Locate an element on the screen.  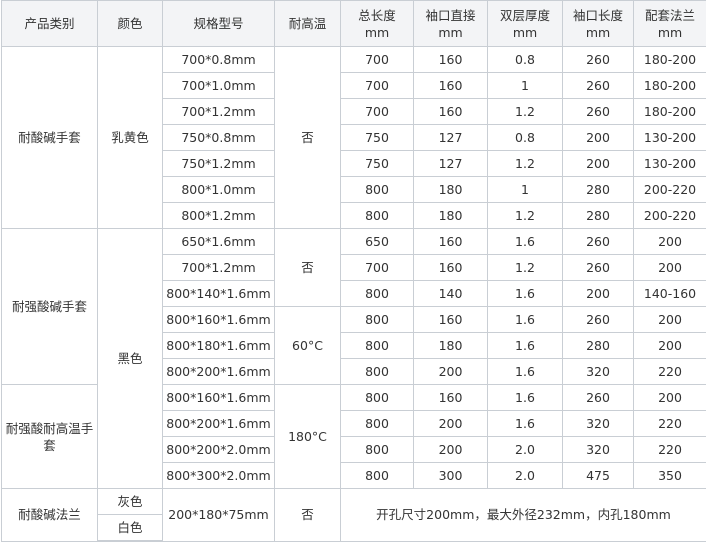
spec-cell: 700*1.0mm is located at coordinates (219, 86).